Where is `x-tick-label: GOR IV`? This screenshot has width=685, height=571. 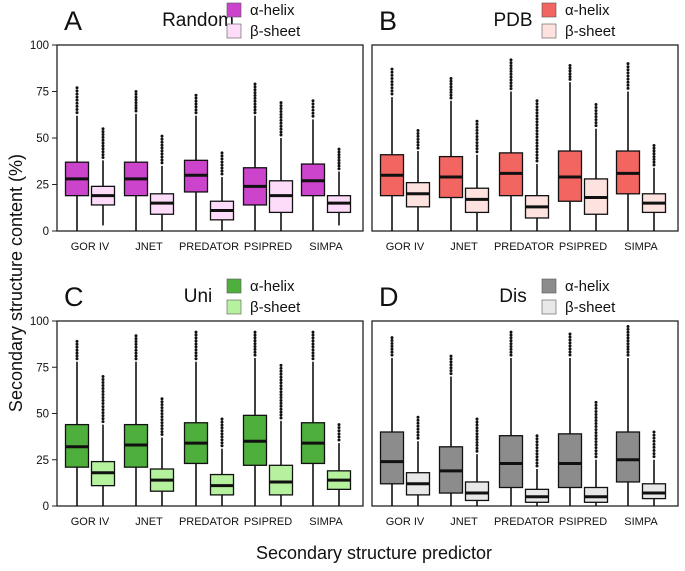 x-tick-label: GOR IV is located at coordinates (405, 247).